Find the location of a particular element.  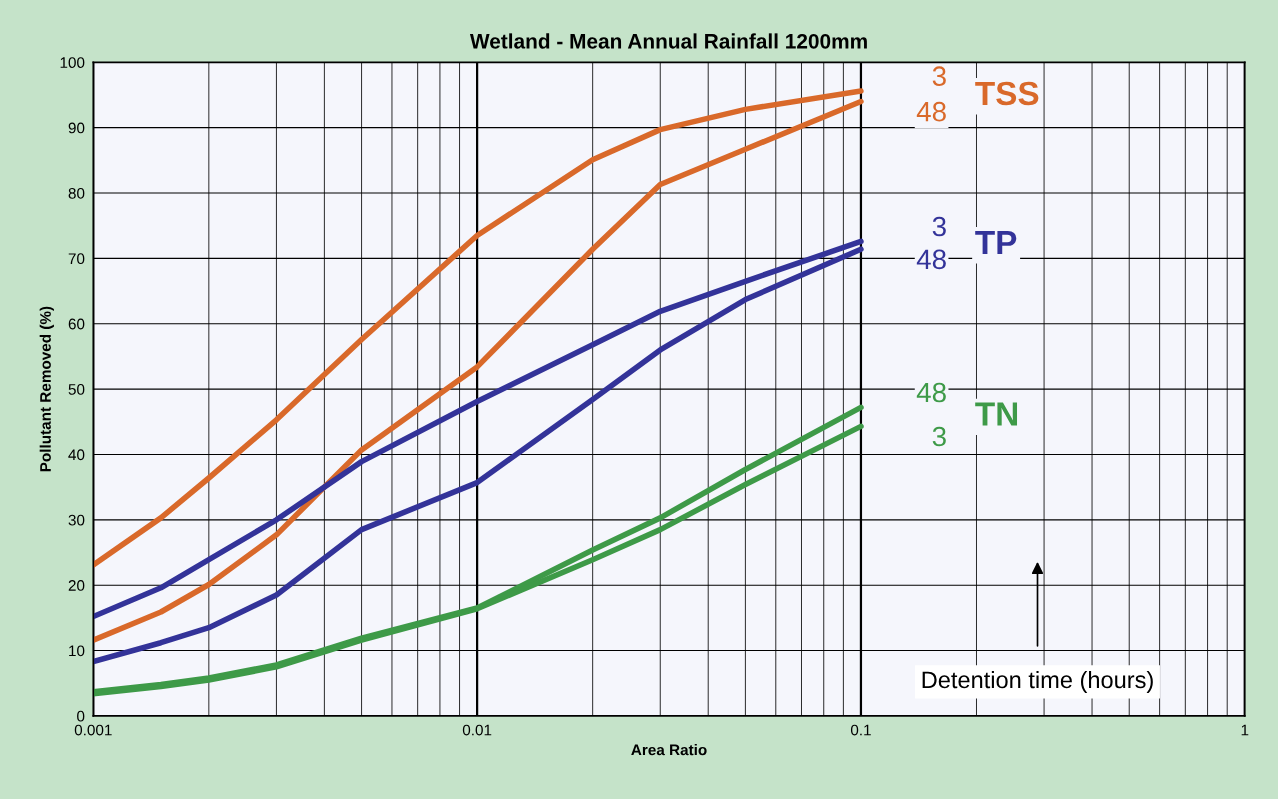

x-tick-label: 0.001 is located at coordinates (93, 730).